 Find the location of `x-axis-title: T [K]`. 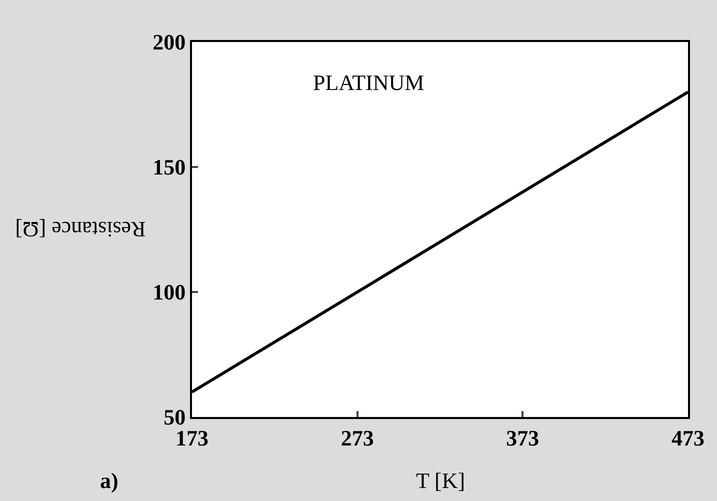

x-axis-title: T [K] is located at coordinates (441, 480).